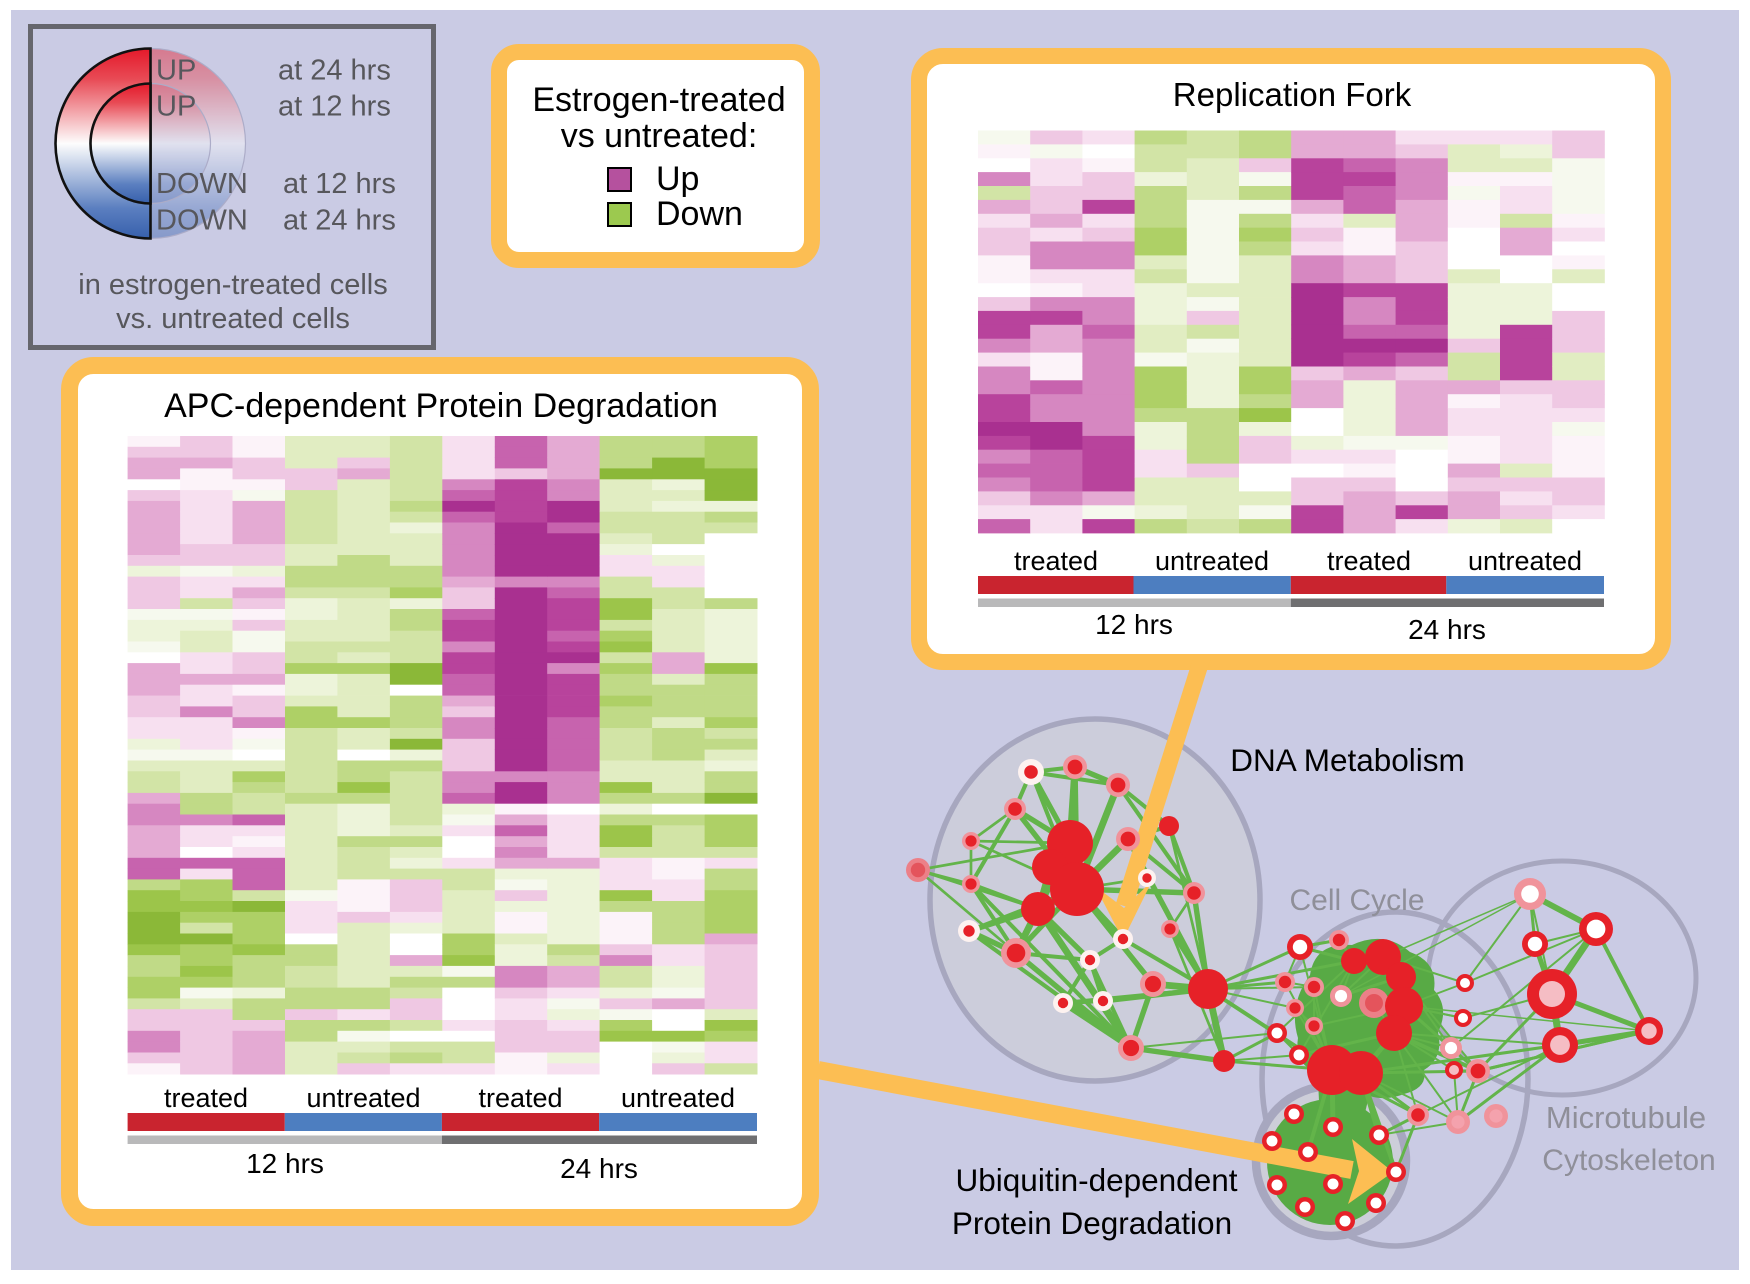 The width and height of the screenshot is (1750, 1284). What do you see at coordinates (1628, 1160) in the screenshot?
I see `svg-text: Cytoskeleton` at bounding box center [1628, 1160].